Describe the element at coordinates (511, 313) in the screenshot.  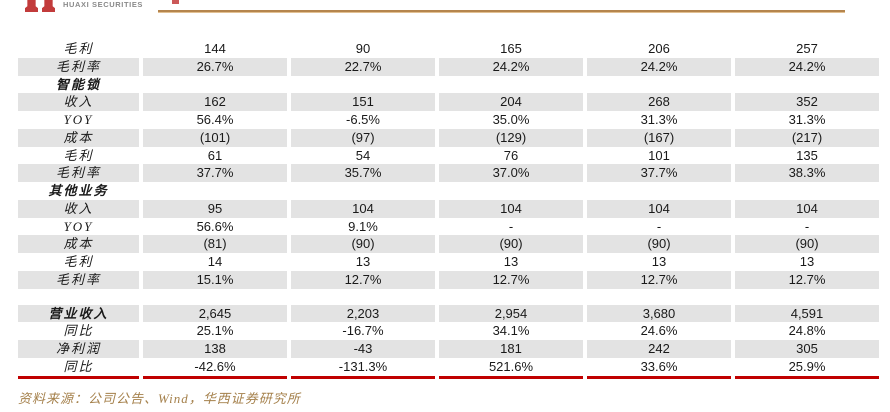
I see `value-cell: 2,954` at that location.